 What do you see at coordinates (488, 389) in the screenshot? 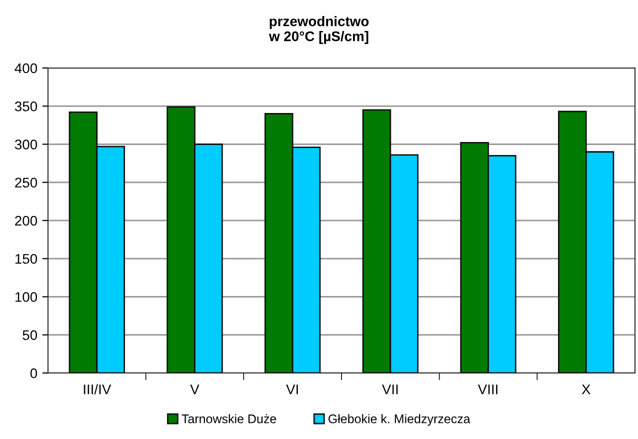
I see `x-tick-label: VIII` at bounding box center [488, 389].